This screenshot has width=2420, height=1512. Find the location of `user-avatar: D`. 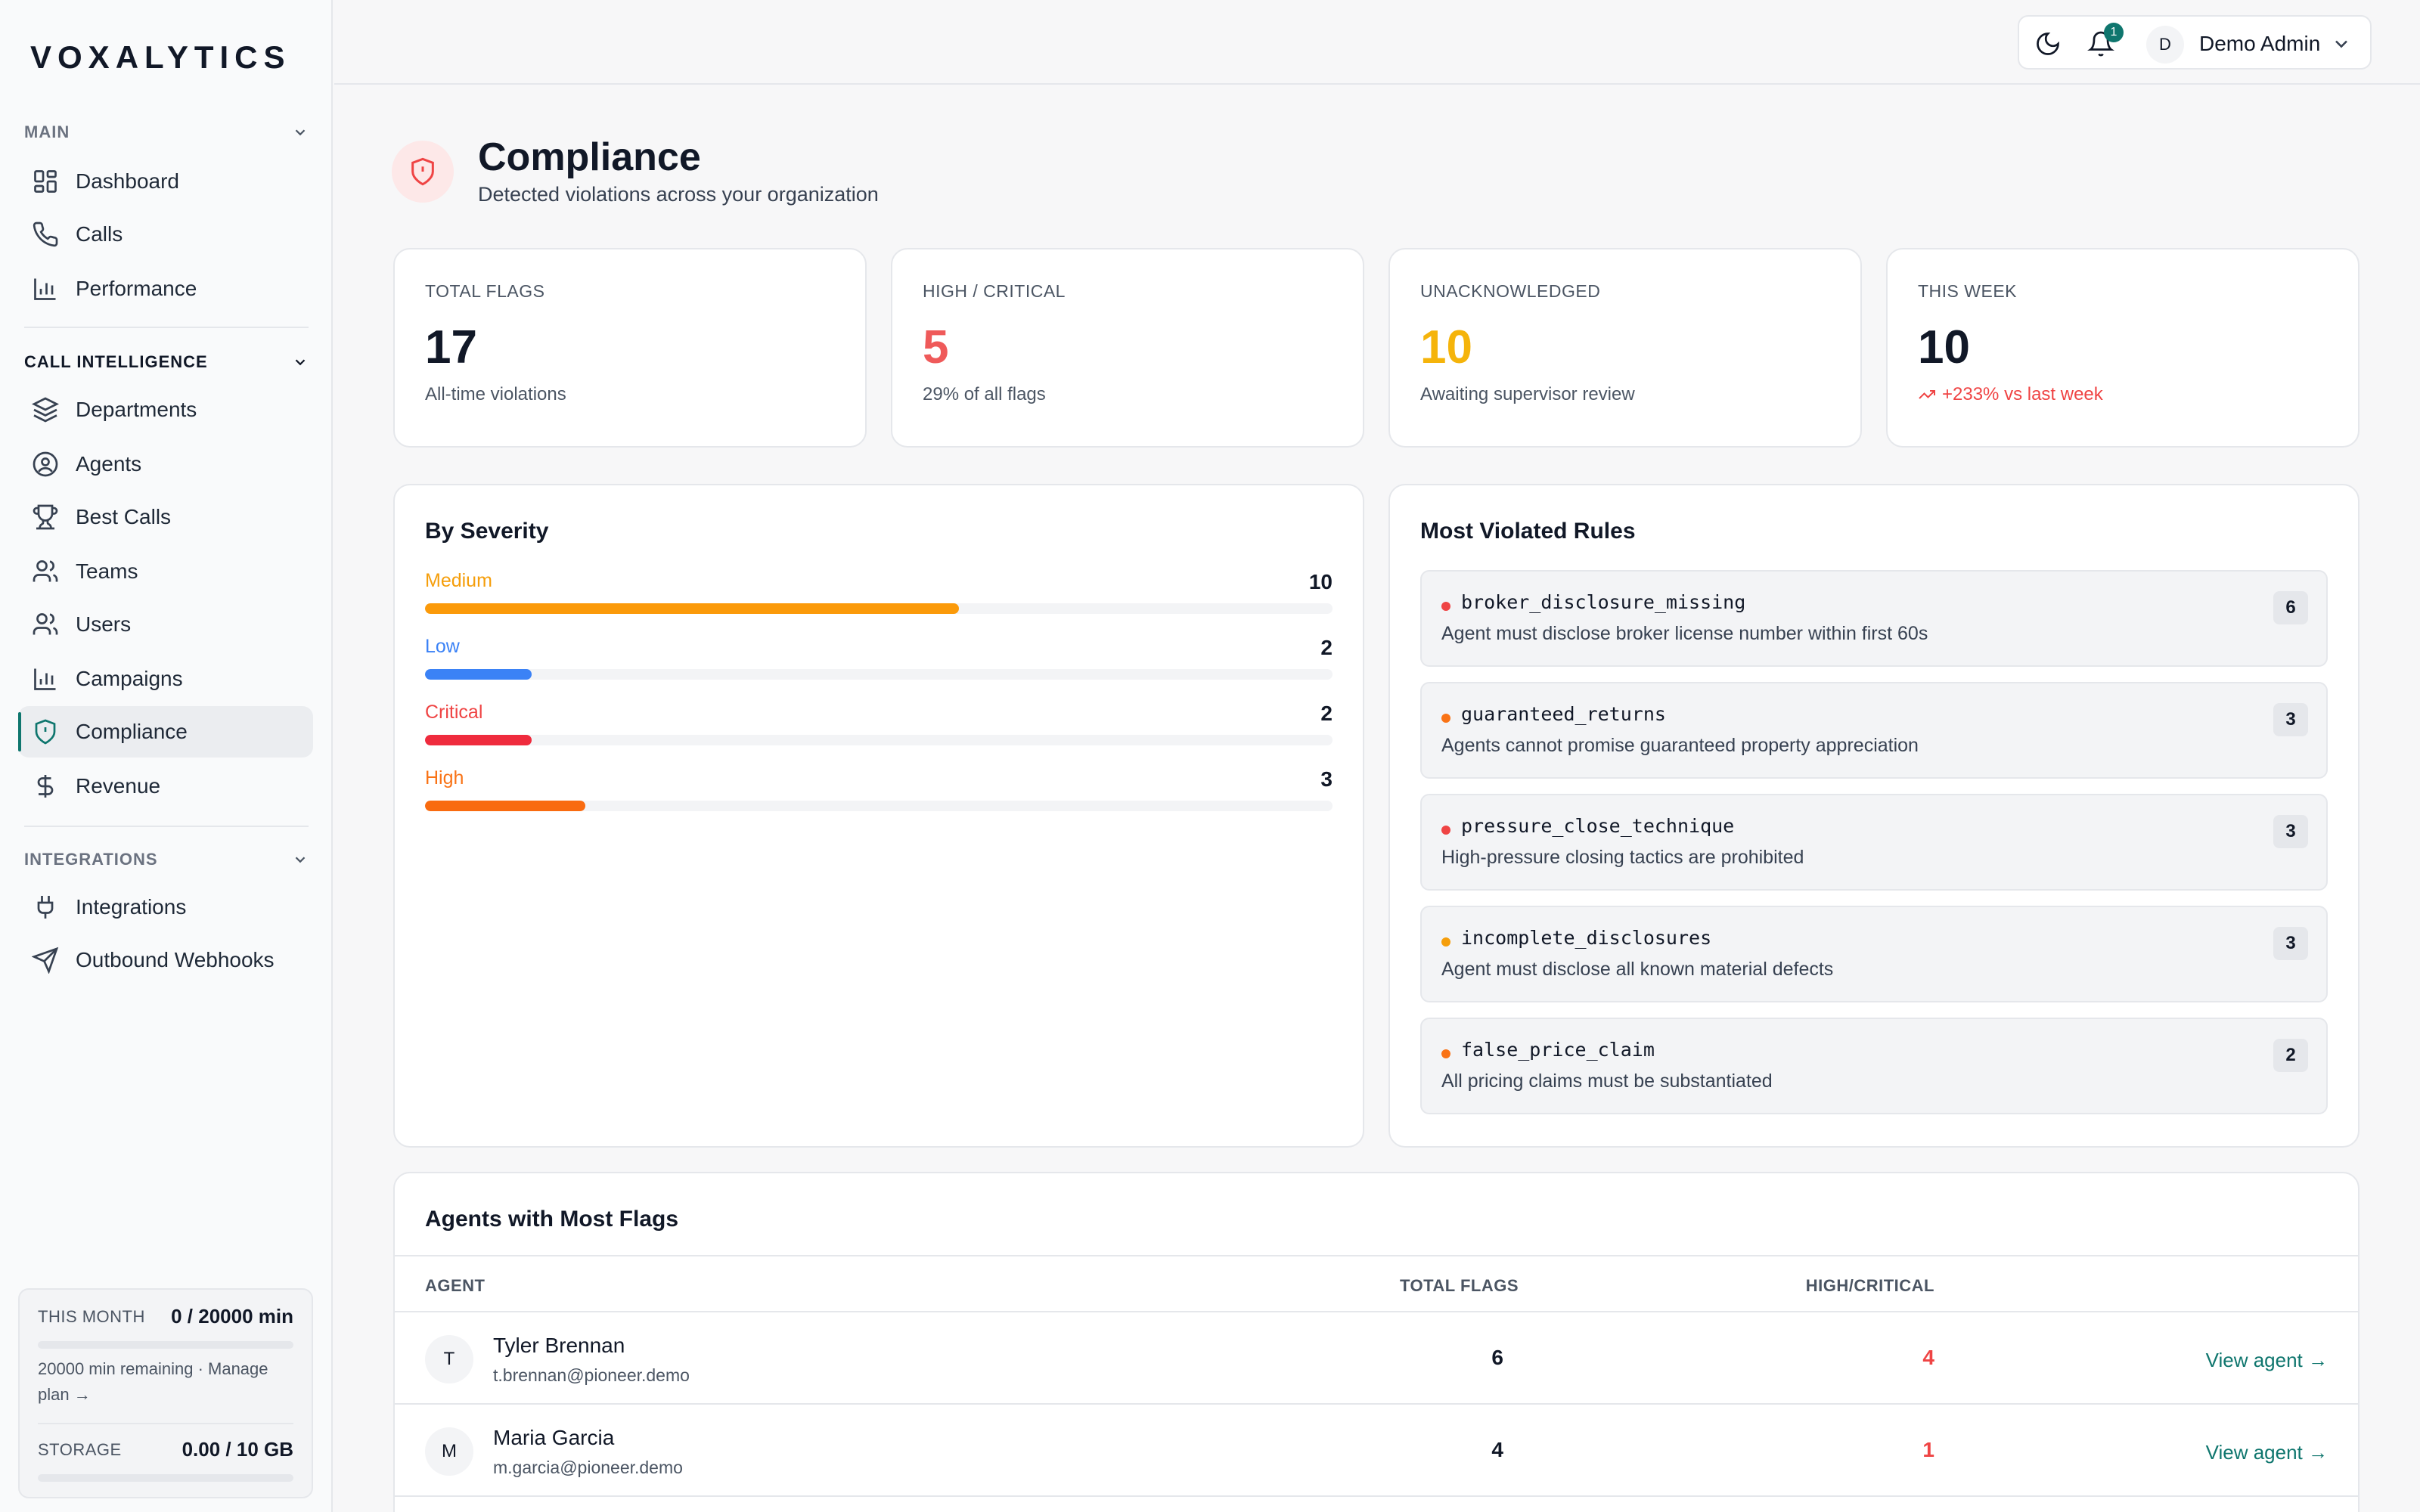

user-avatar: D is located at coordinates (2165, 45).